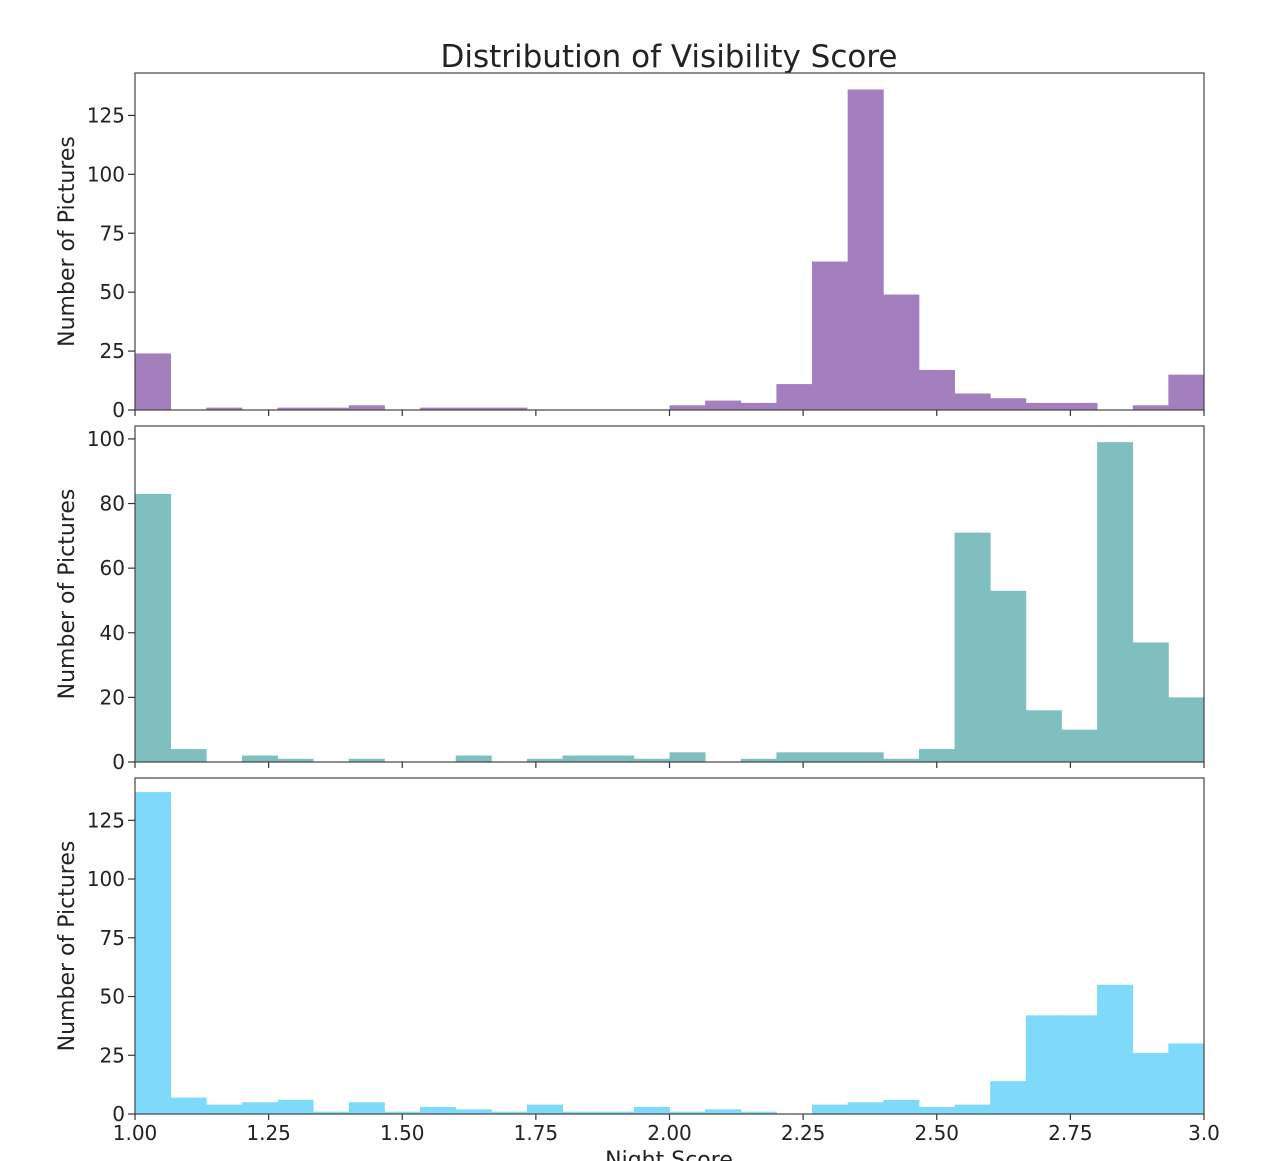 This screenshot has width=1261, height=1161. Describe the element at coordinates (268, 1133) in the screenshot. I see `x-tick-label: 1.25` at that location.